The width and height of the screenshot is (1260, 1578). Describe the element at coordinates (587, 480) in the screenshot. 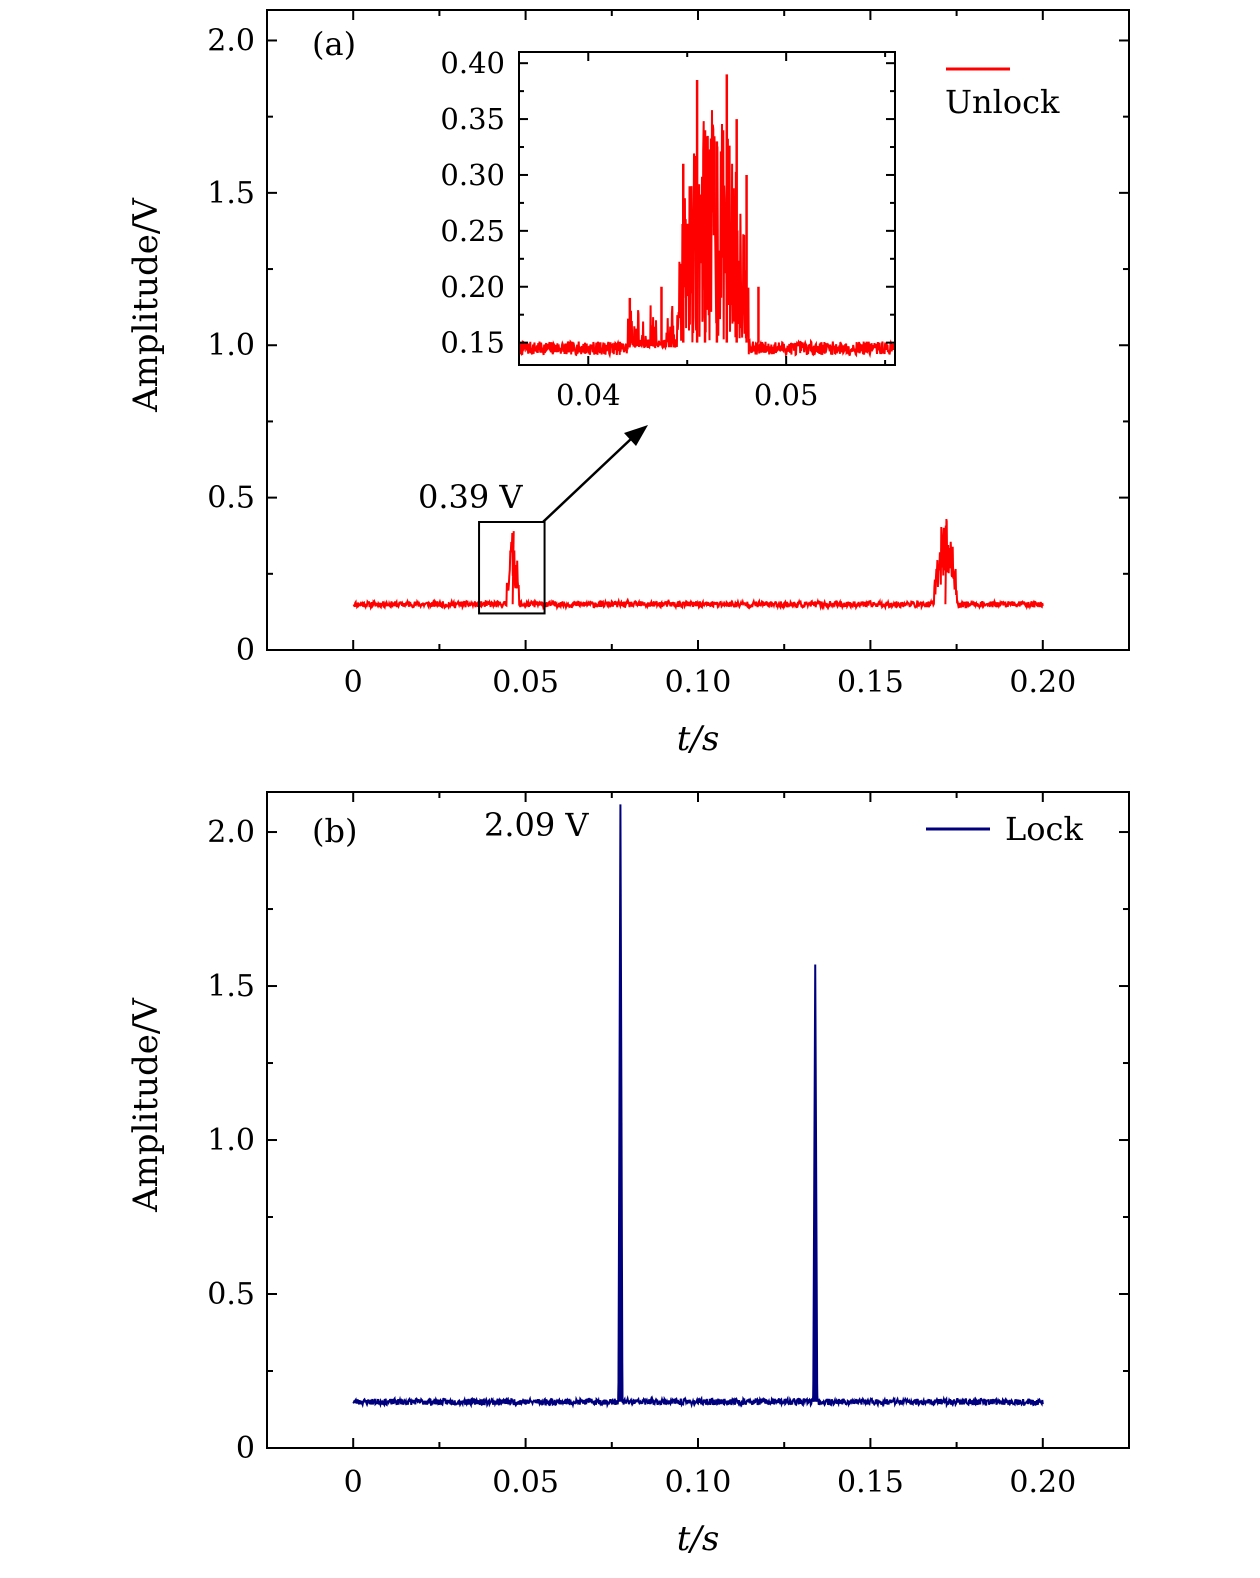

I see `zoom-arrow-line` at that location.